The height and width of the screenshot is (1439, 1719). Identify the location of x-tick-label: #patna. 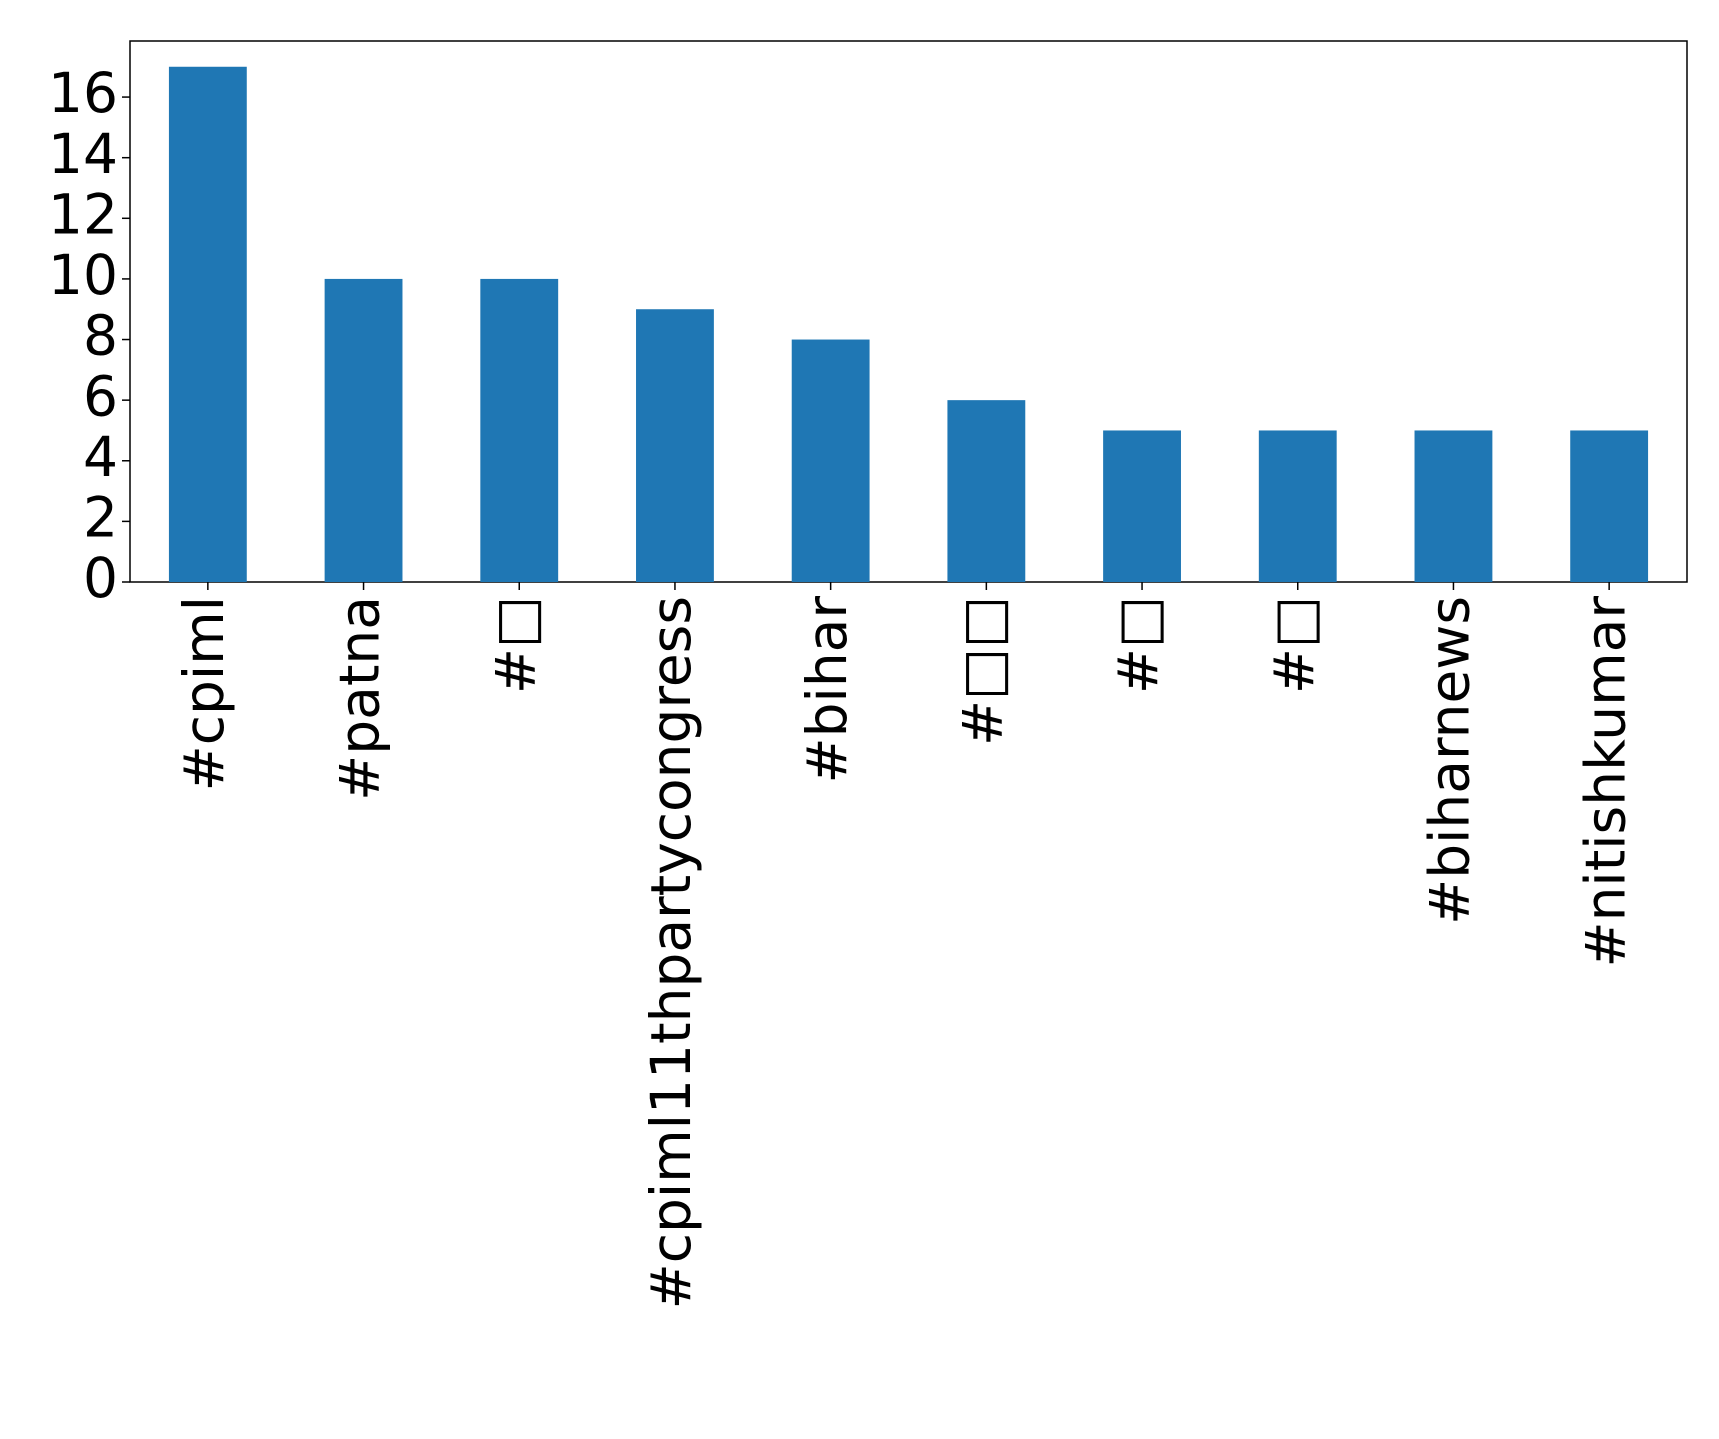
(360, 698).